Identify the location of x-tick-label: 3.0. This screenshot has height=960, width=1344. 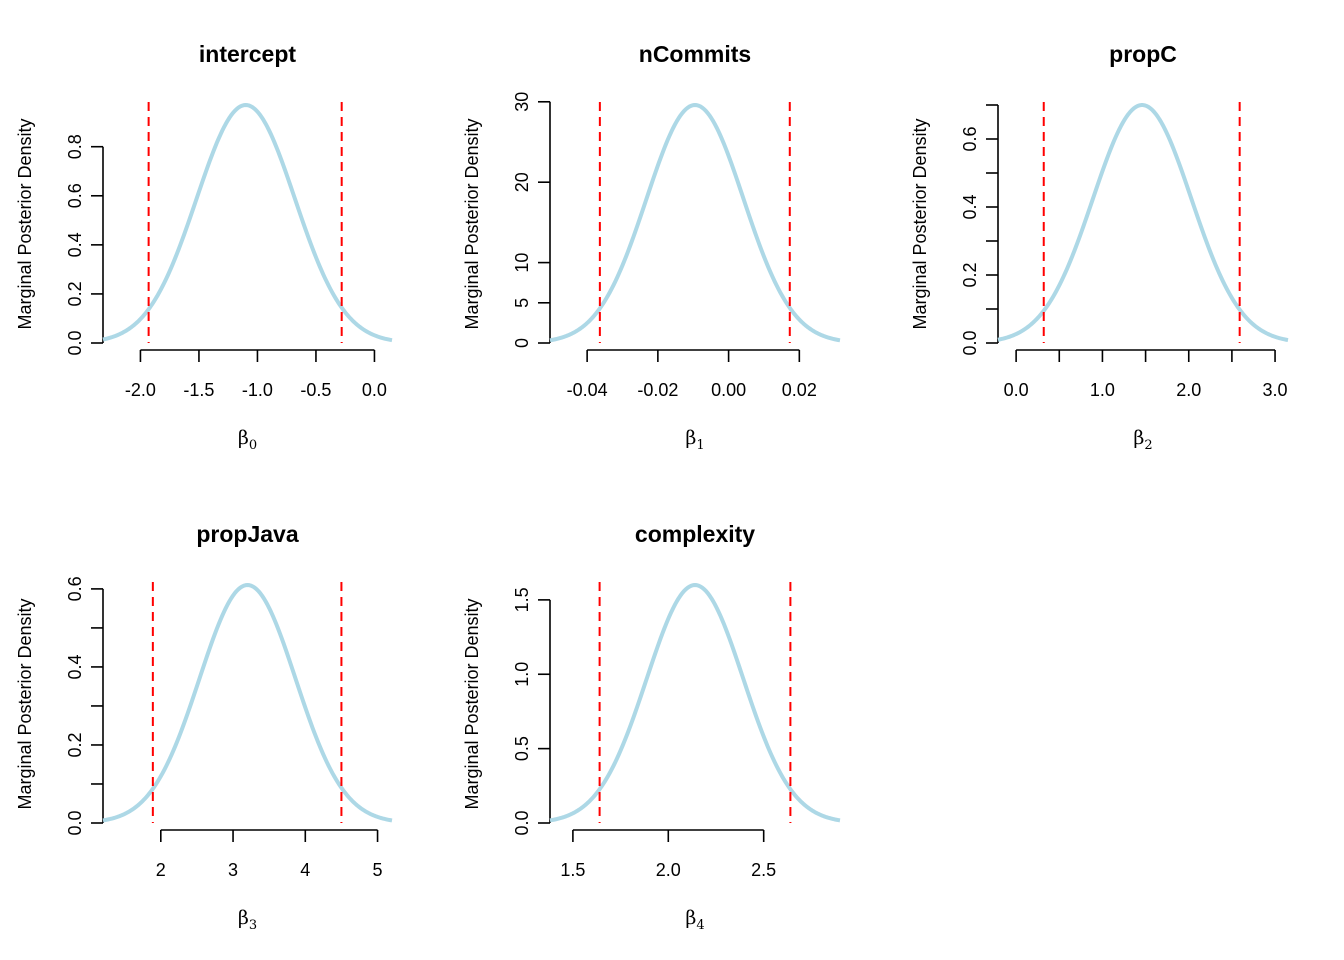
(1275, 390).